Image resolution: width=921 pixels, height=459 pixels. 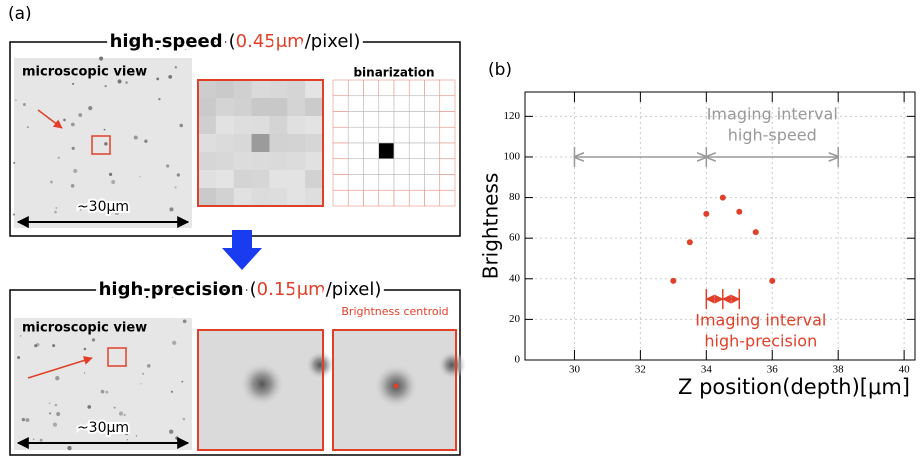 I want to click on scale: 0.15, so click(x=277, y=289).